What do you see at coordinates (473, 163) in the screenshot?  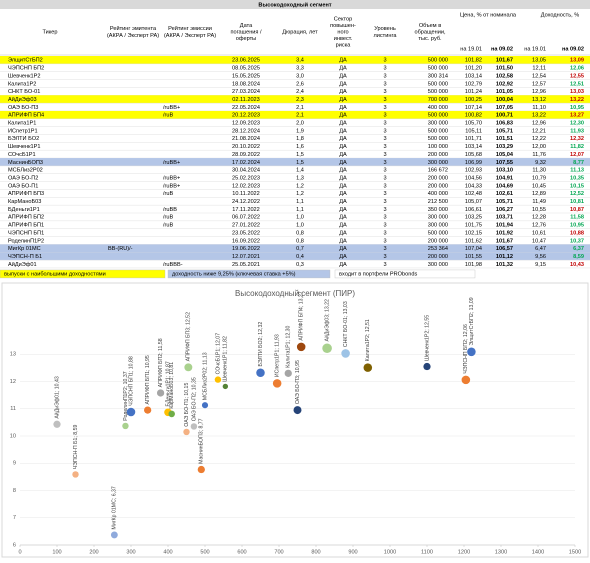 I see `table-cell: 106,99` at bounding box center [473, 163].